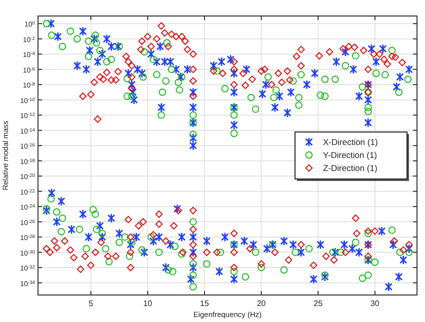 Image resolution: width=425 pixels, height=322 pixels. What do you see at coordinates (375, 303) in the screenshot?
I see `x-tick-label: 30` at bounding box center [375, 303].